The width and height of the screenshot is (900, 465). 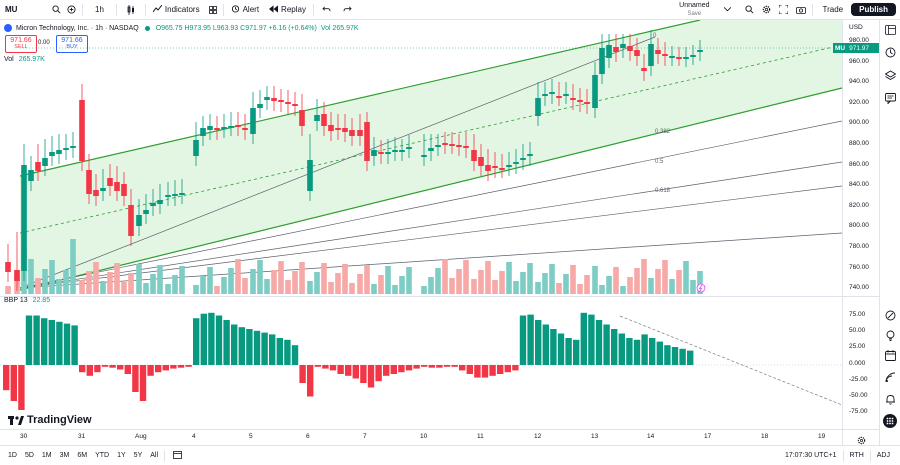 What do you see at coordinates (890, 399) in the screenshot?
I see `notifications-bell-icon` at bounding box center [890, 399].